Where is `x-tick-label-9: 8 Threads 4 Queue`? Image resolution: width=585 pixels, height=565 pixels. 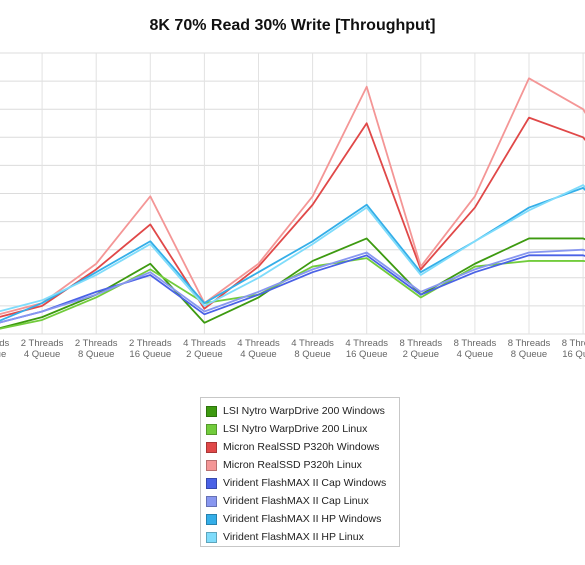 x-tick-label-9: 8 Threads 4 Queue is located at coordinates (475, 349).